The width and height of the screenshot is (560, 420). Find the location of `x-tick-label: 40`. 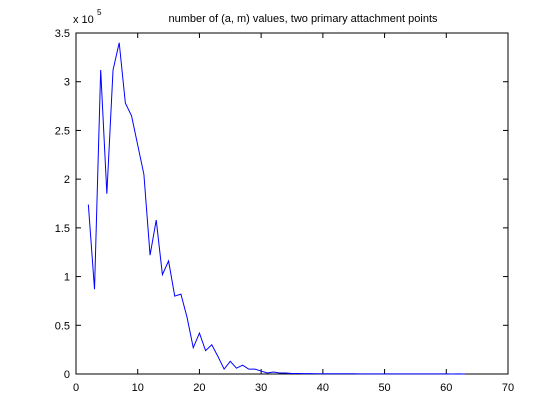

x-tick-label: 40 is located at coordinates (323, 388).